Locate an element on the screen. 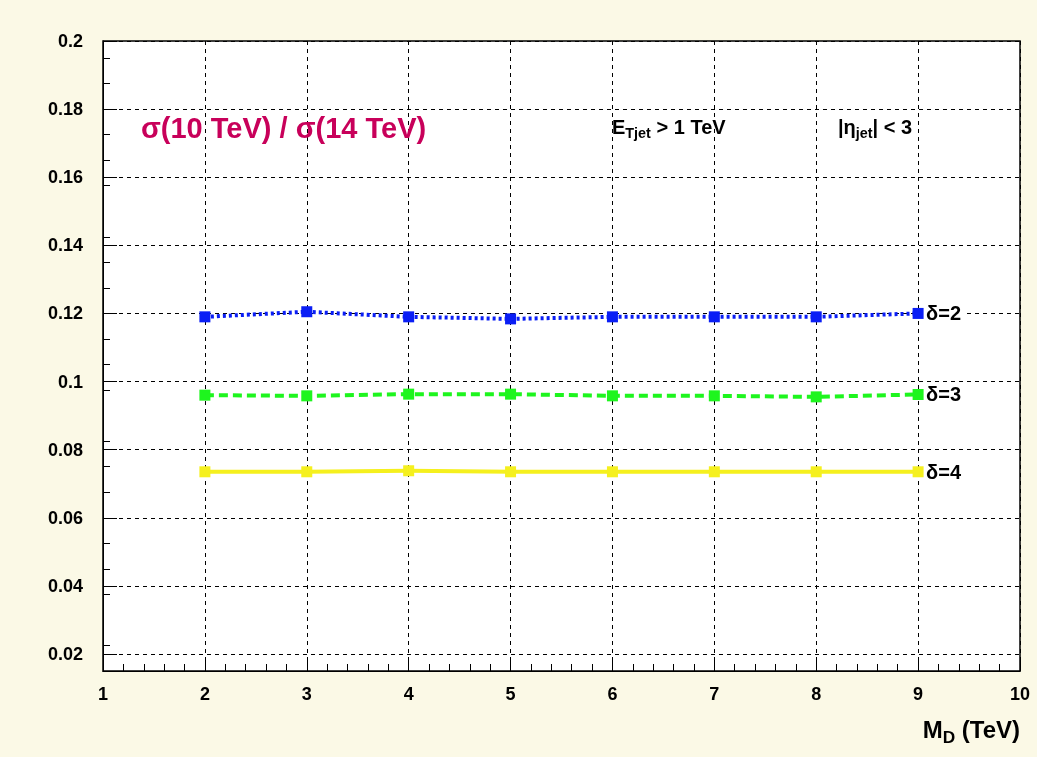  x-tick-label: 5 is located at coordinates (510, 694).